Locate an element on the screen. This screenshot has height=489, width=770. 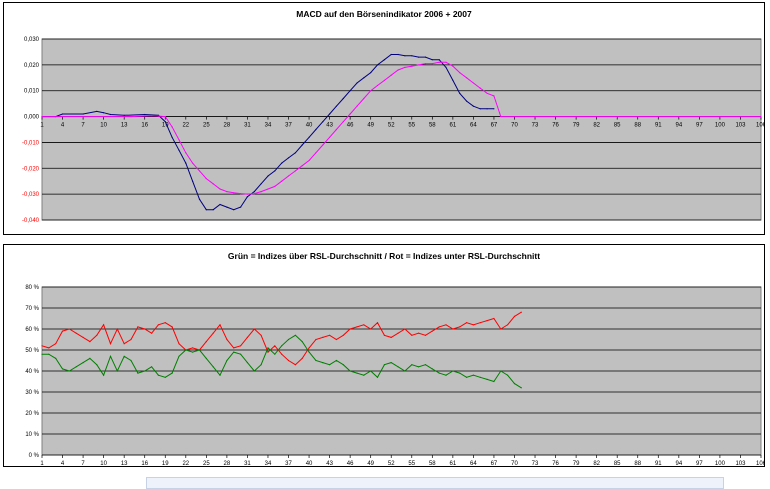
rsl-x-tick-label: 91 is located at coordinates (658, 463).